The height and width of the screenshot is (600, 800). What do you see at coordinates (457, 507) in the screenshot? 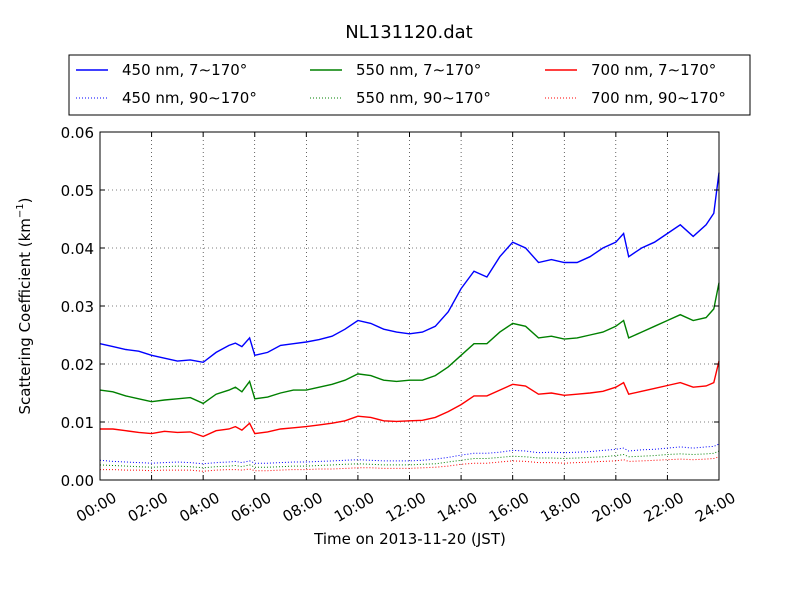
I see `x-tick-label: 14:00` at bounding box center [457, 507].